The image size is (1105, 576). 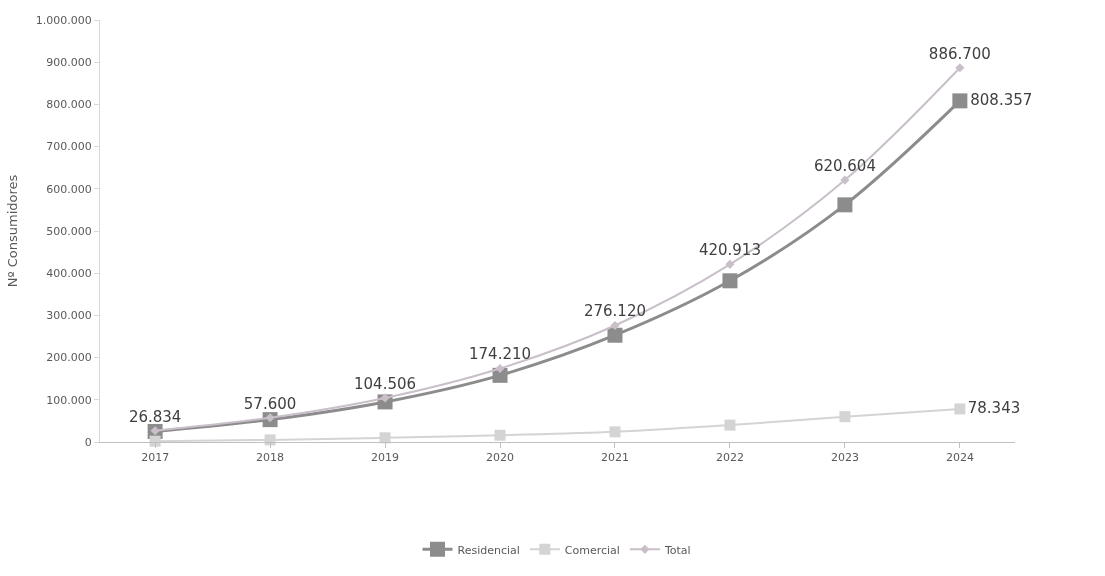 I want to click on y-tick-label: 0, so click(x=88, y=442).